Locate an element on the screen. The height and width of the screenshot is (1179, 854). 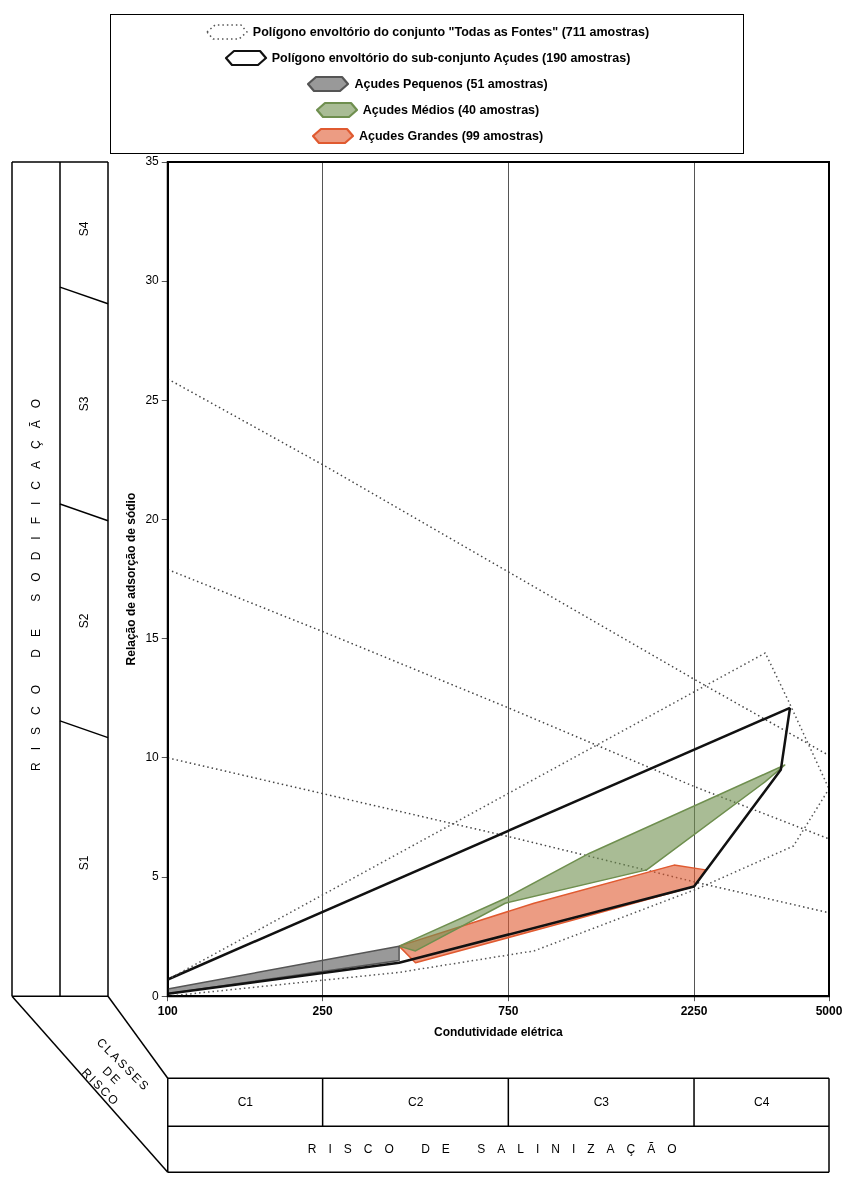
x-tick-label: 100 is located at coordinates (168, 1010).